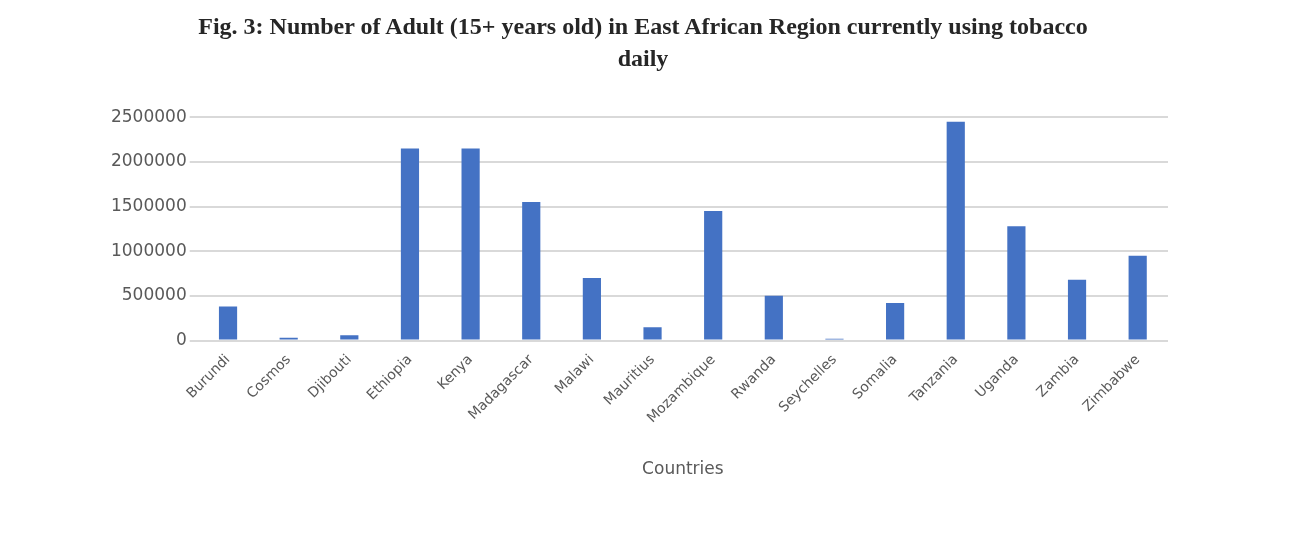  I want to click on y-tick-label: 2000000, so click(148, 160).